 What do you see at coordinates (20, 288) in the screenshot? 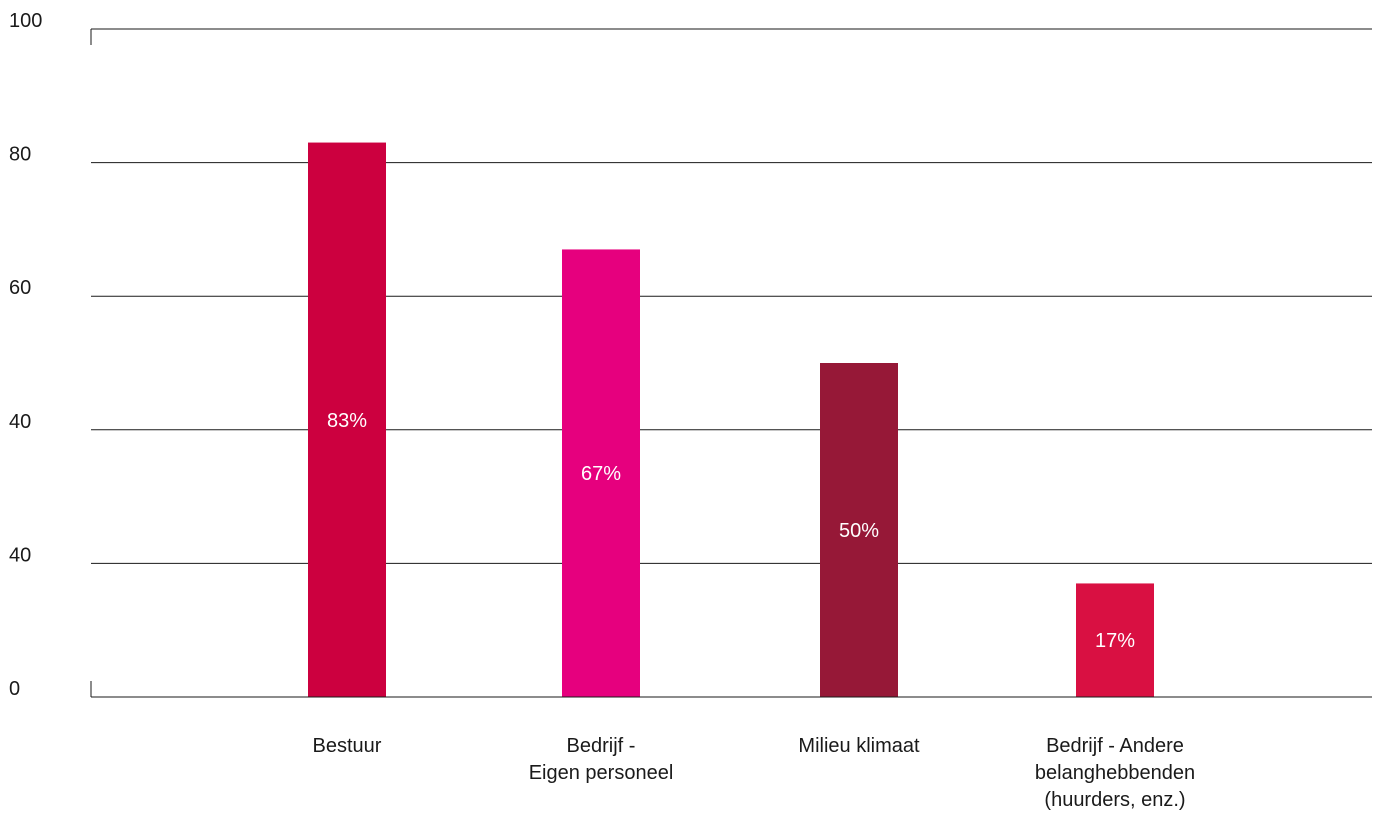
I see `y-tick-label: 60` at bounding box center [20, 288].